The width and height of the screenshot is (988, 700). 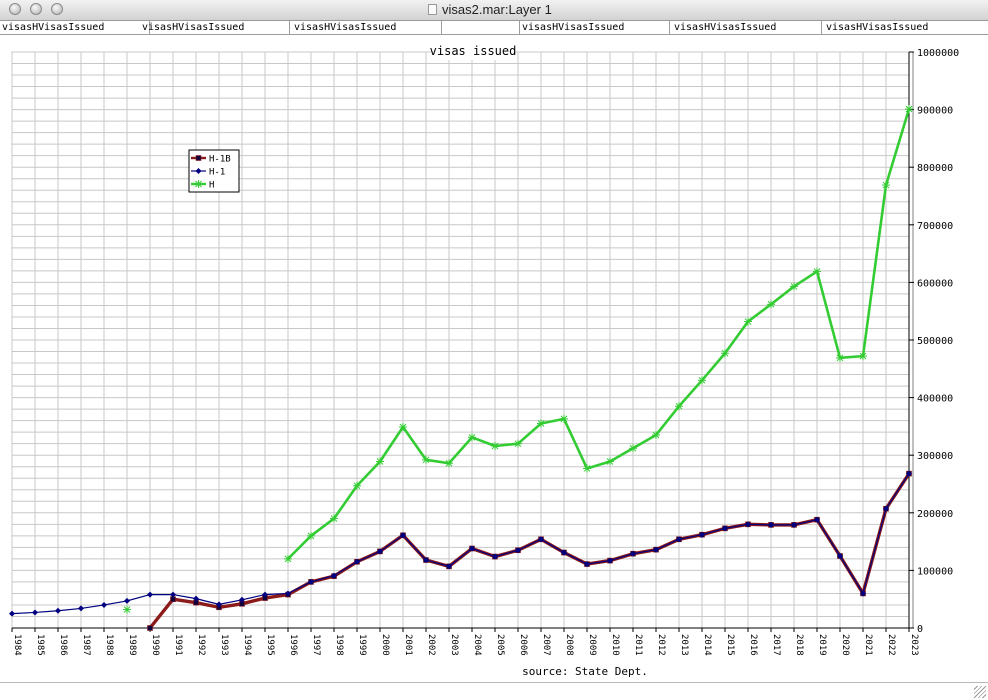 I want to click on x-tick-label: 2003, so click(x=454, y=645).